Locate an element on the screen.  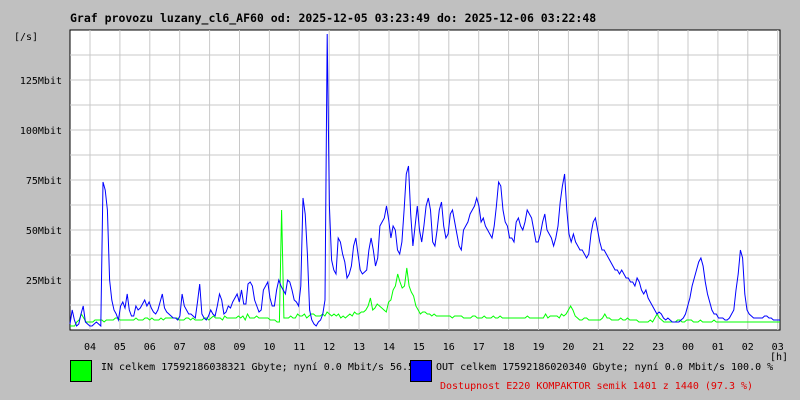
x-tick-label: 23 is located at coordinates (658, 347).